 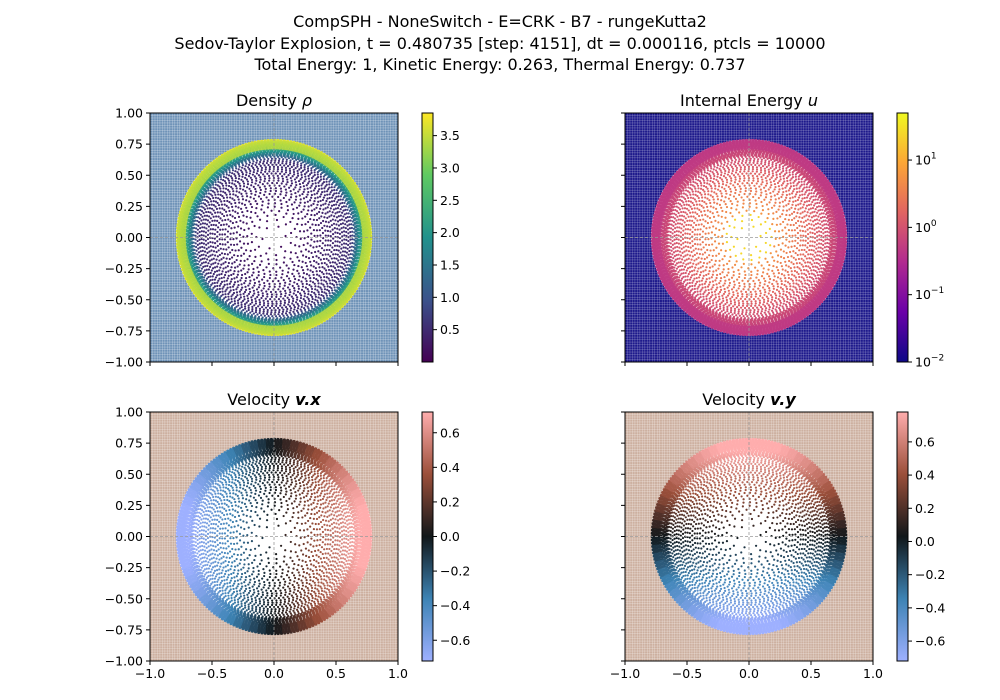 What do you see at coordinates (183, 257) in the screenshot?
I see `shock-shell-segment` at bounding box center [183, 257].